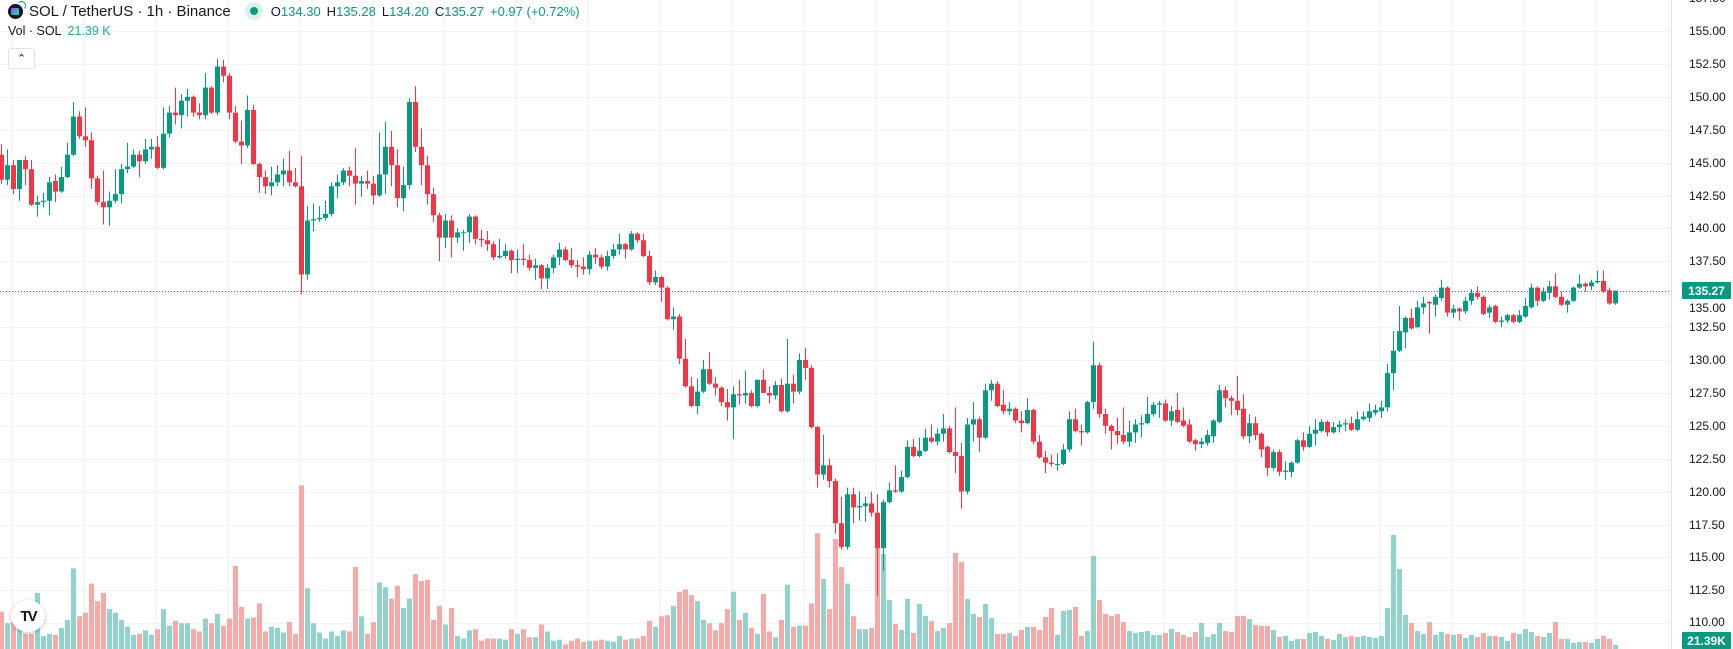 Image resolution: width=1733 pixels, height=649 pixels. What do you see at coordinates (21, 58) in the screenshot?
I see `collapse-legend-button: ⌃` at bounding box center [21, 58].